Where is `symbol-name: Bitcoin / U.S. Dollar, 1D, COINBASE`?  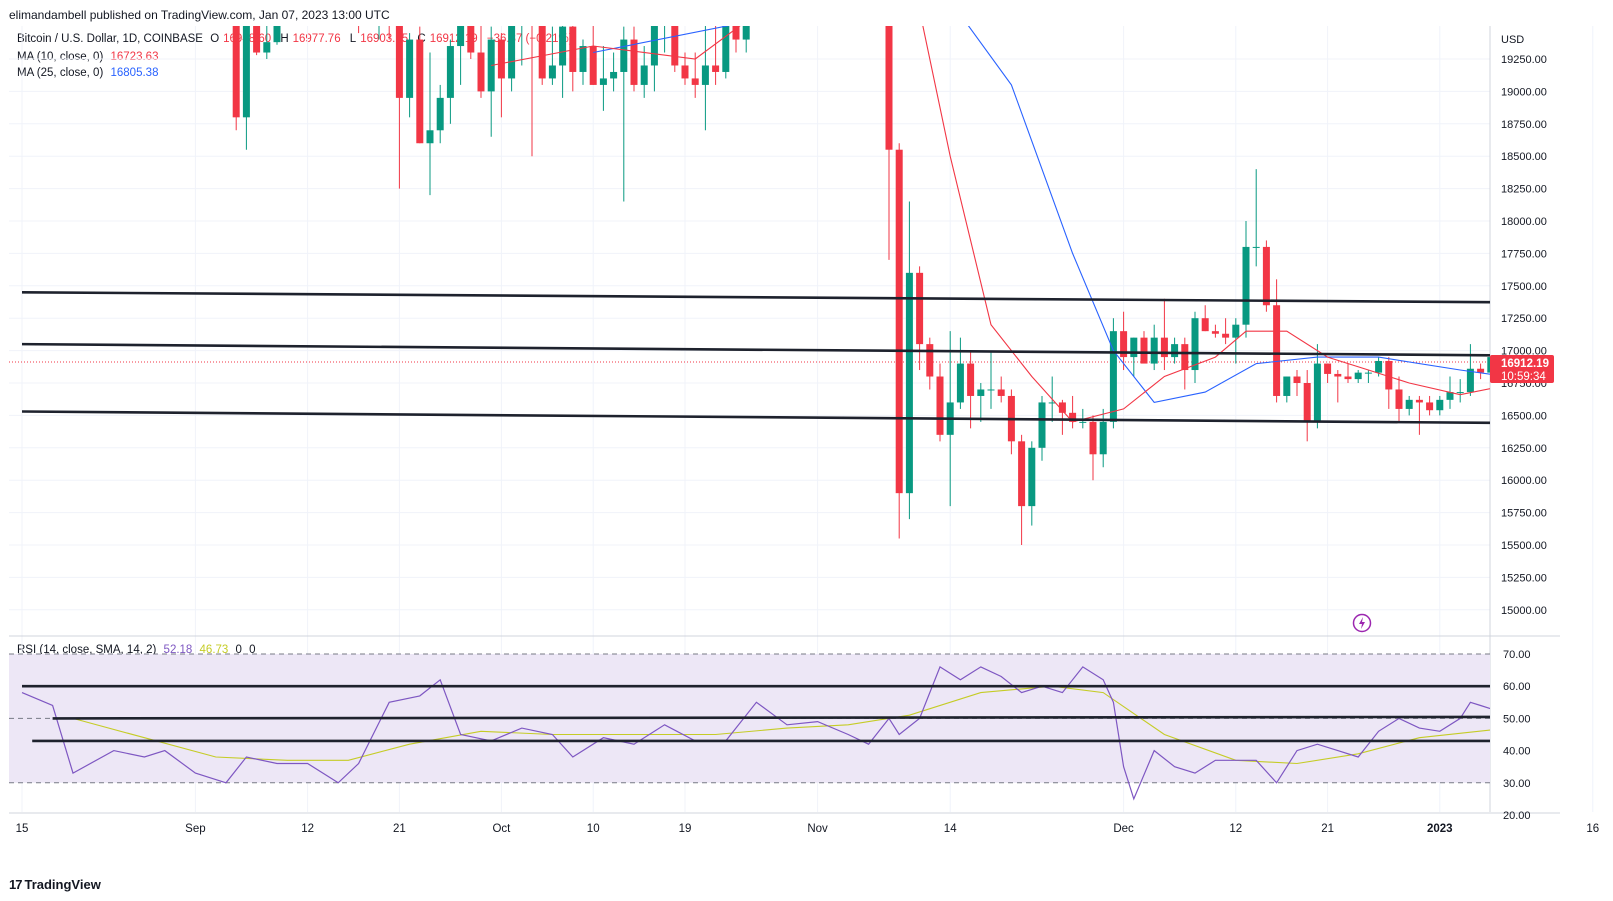
symbol-name: Bitcoin / U.S. Dollar, 1D, COINBASE is located at coordinates (110, 39).